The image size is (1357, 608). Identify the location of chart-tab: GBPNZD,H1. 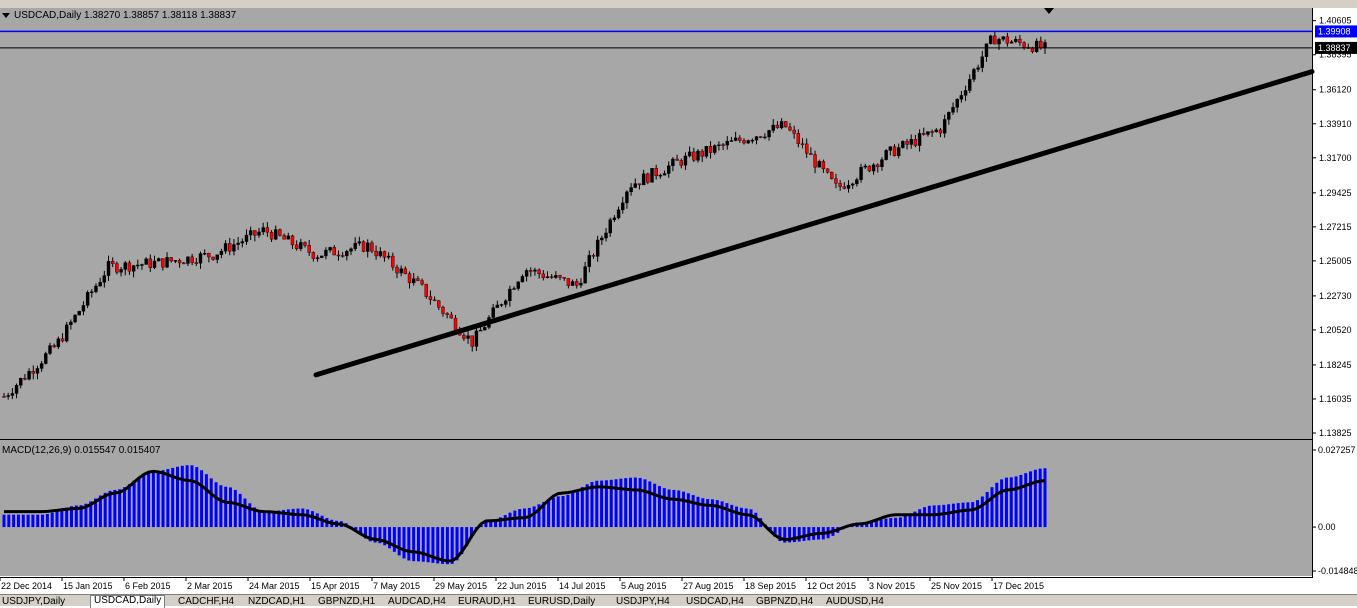
(347, 601).